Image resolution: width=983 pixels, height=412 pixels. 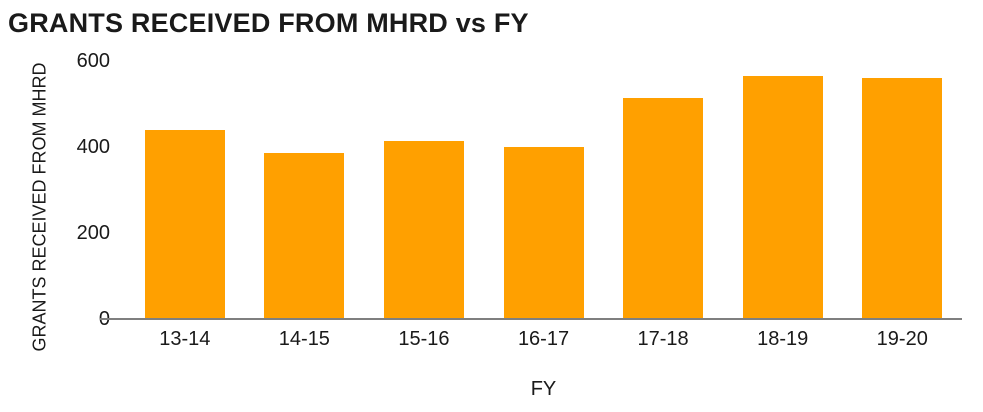 What do you see at coordinates (93, 233) in the screenshot?
I see `y-tick-label: 200` at bounding box center [93, 233].